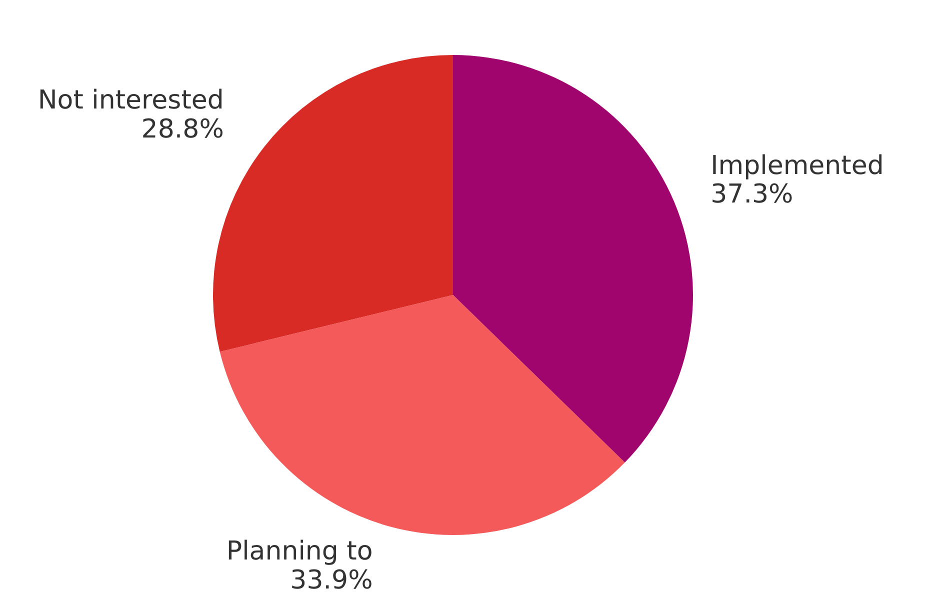  What do you see at coordinates (299, 551) in the screenshot?
I see `slice-label: Planning to` at bounding box center [299, 551].